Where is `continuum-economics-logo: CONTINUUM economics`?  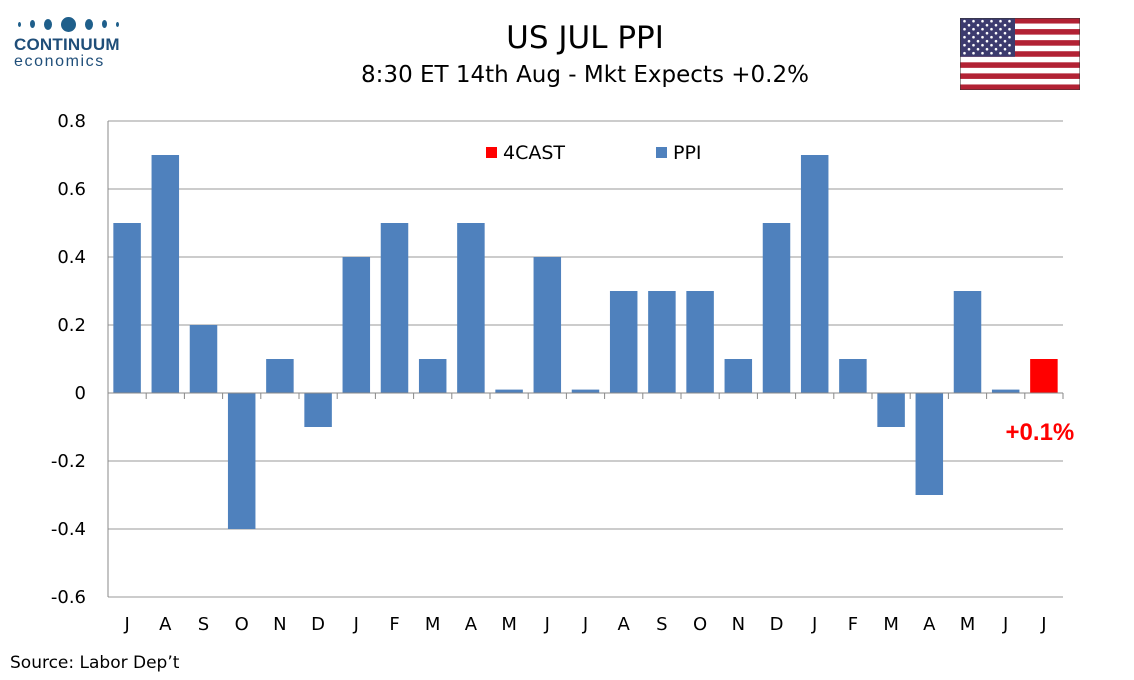 continuum-economics-logo: CONTINUUM economics is located at coordinates (79, 42).